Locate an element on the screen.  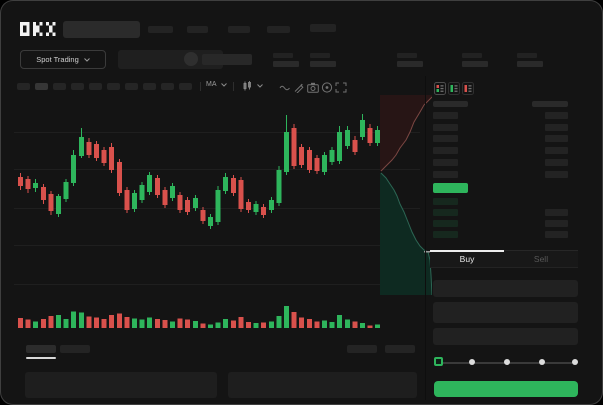
draw-icon is located at coordinates (299, 87).